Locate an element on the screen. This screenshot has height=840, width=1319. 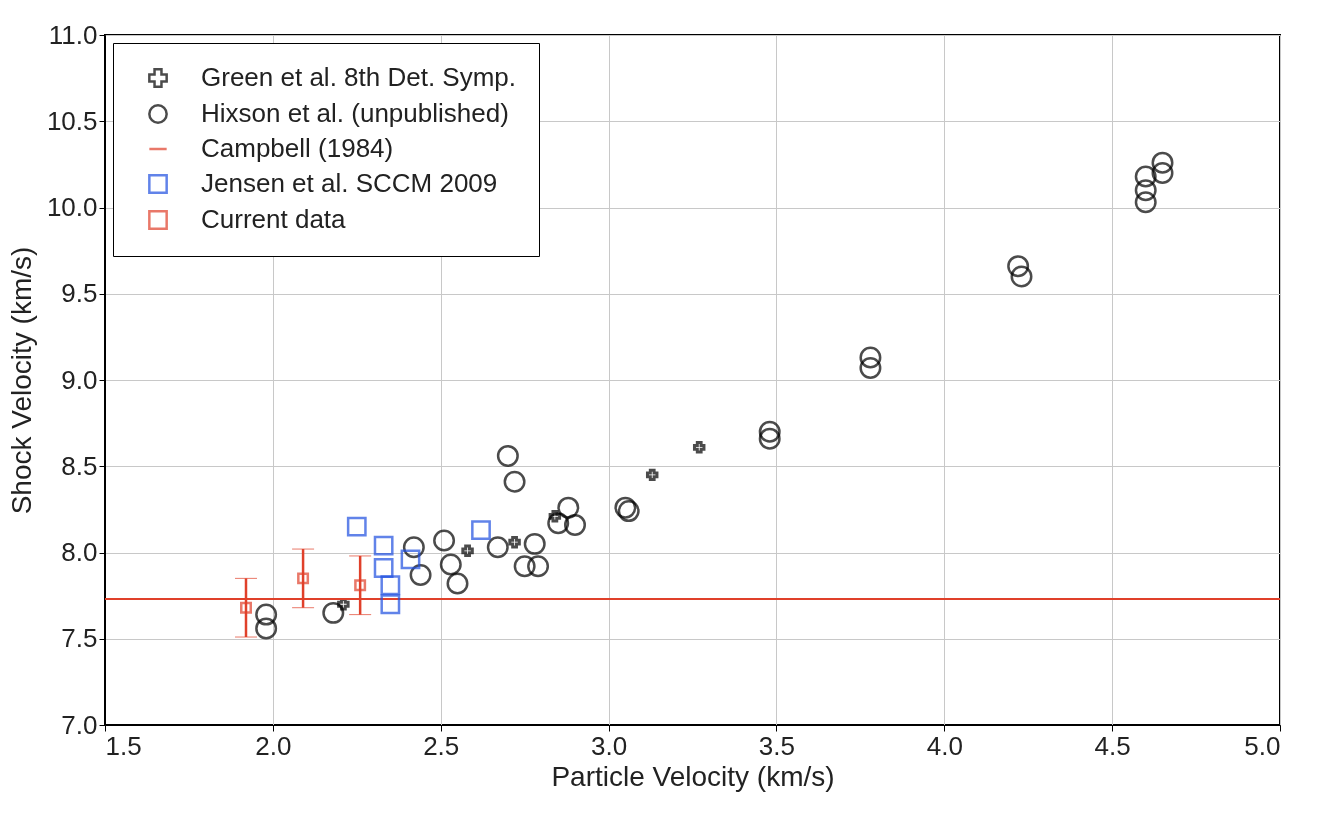
legend-label: Hixson et al. (unpublished) is located at coordinates (355, 113).